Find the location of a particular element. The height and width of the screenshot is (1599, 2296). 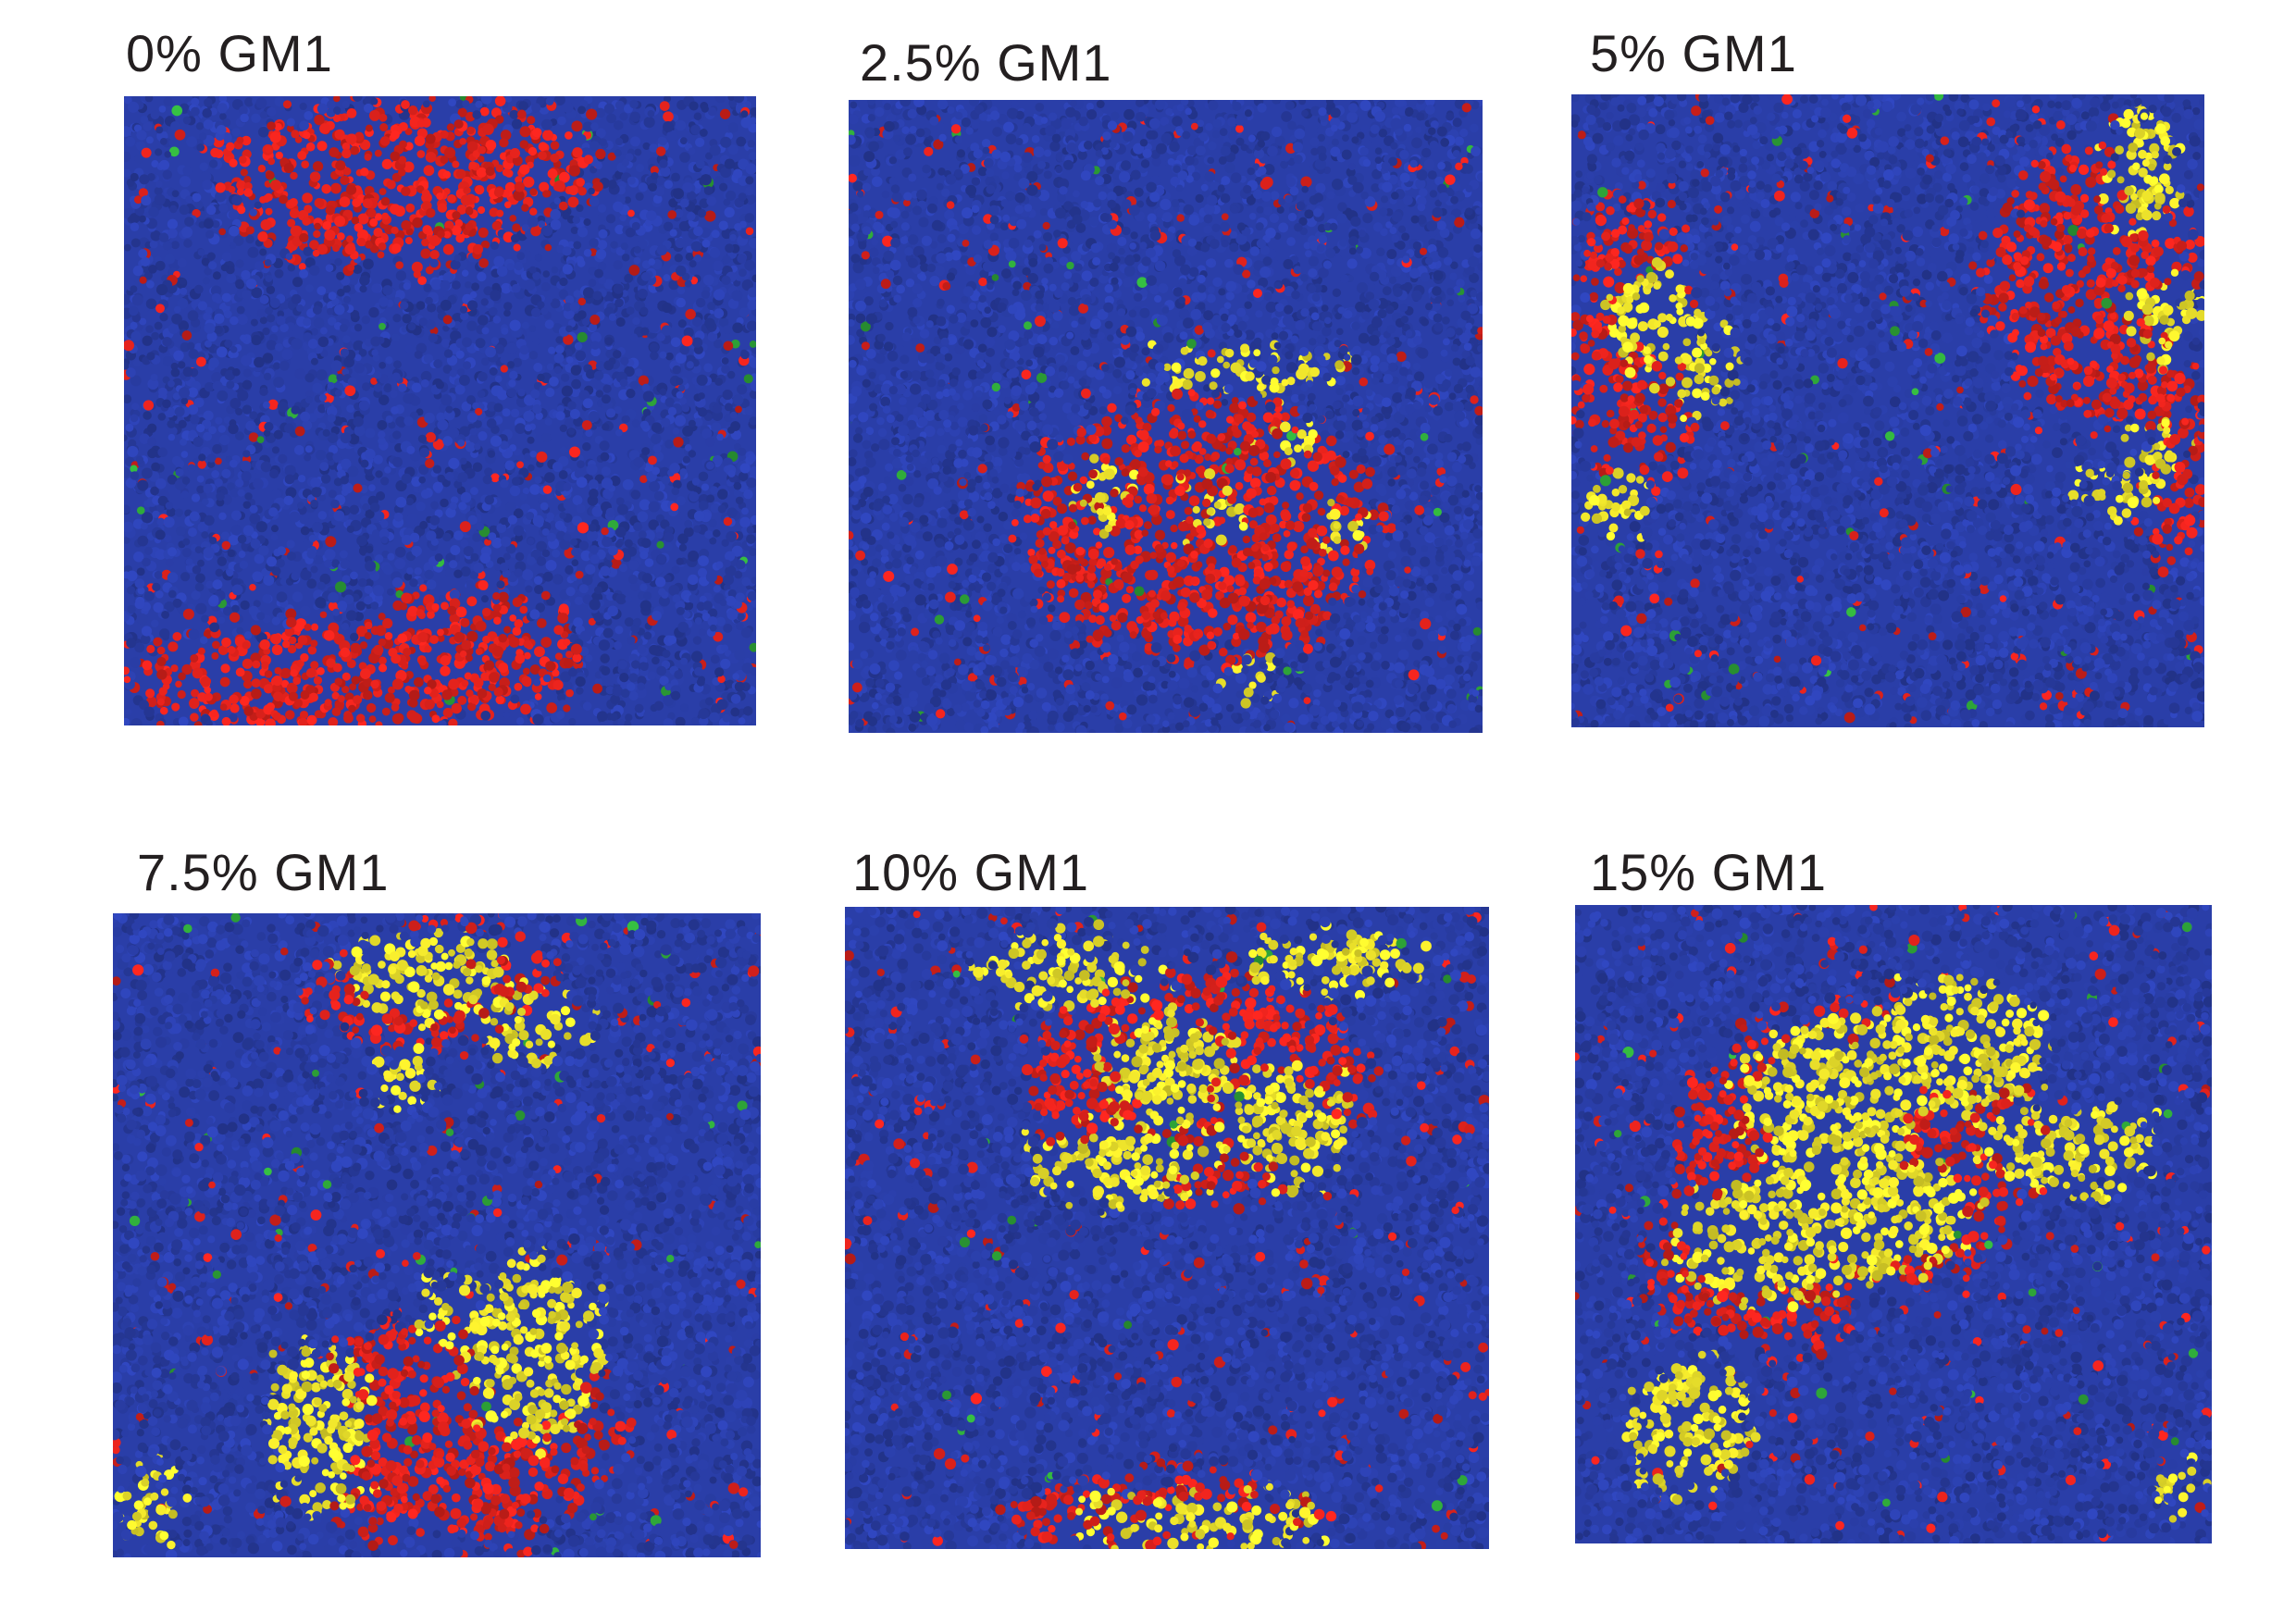

panel-label-3: 7.5% GM1 is located at coordinates (263, 873).